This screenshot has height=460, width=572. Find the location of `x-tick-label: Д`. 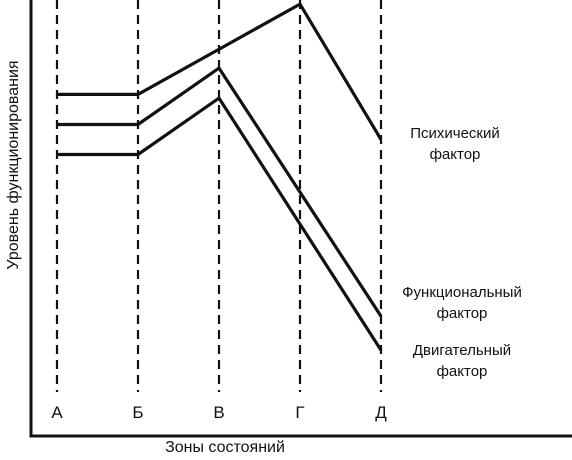

x-tick-label: Д is located at coordinates (381, 412).